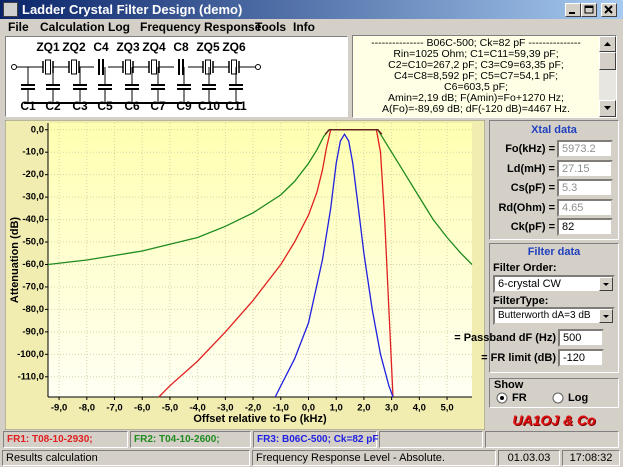  Describe the element at coordinates (585, 207) in the screenshot. I see `field-input: 4.65` at that location.